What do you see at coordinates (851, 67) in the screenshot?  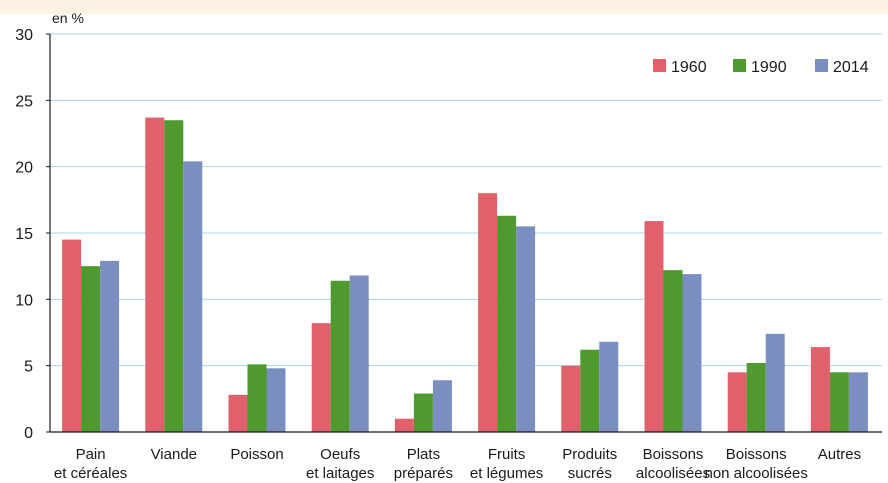 I see `legend-label-2014: 2014` at bounding box center [851, 67].